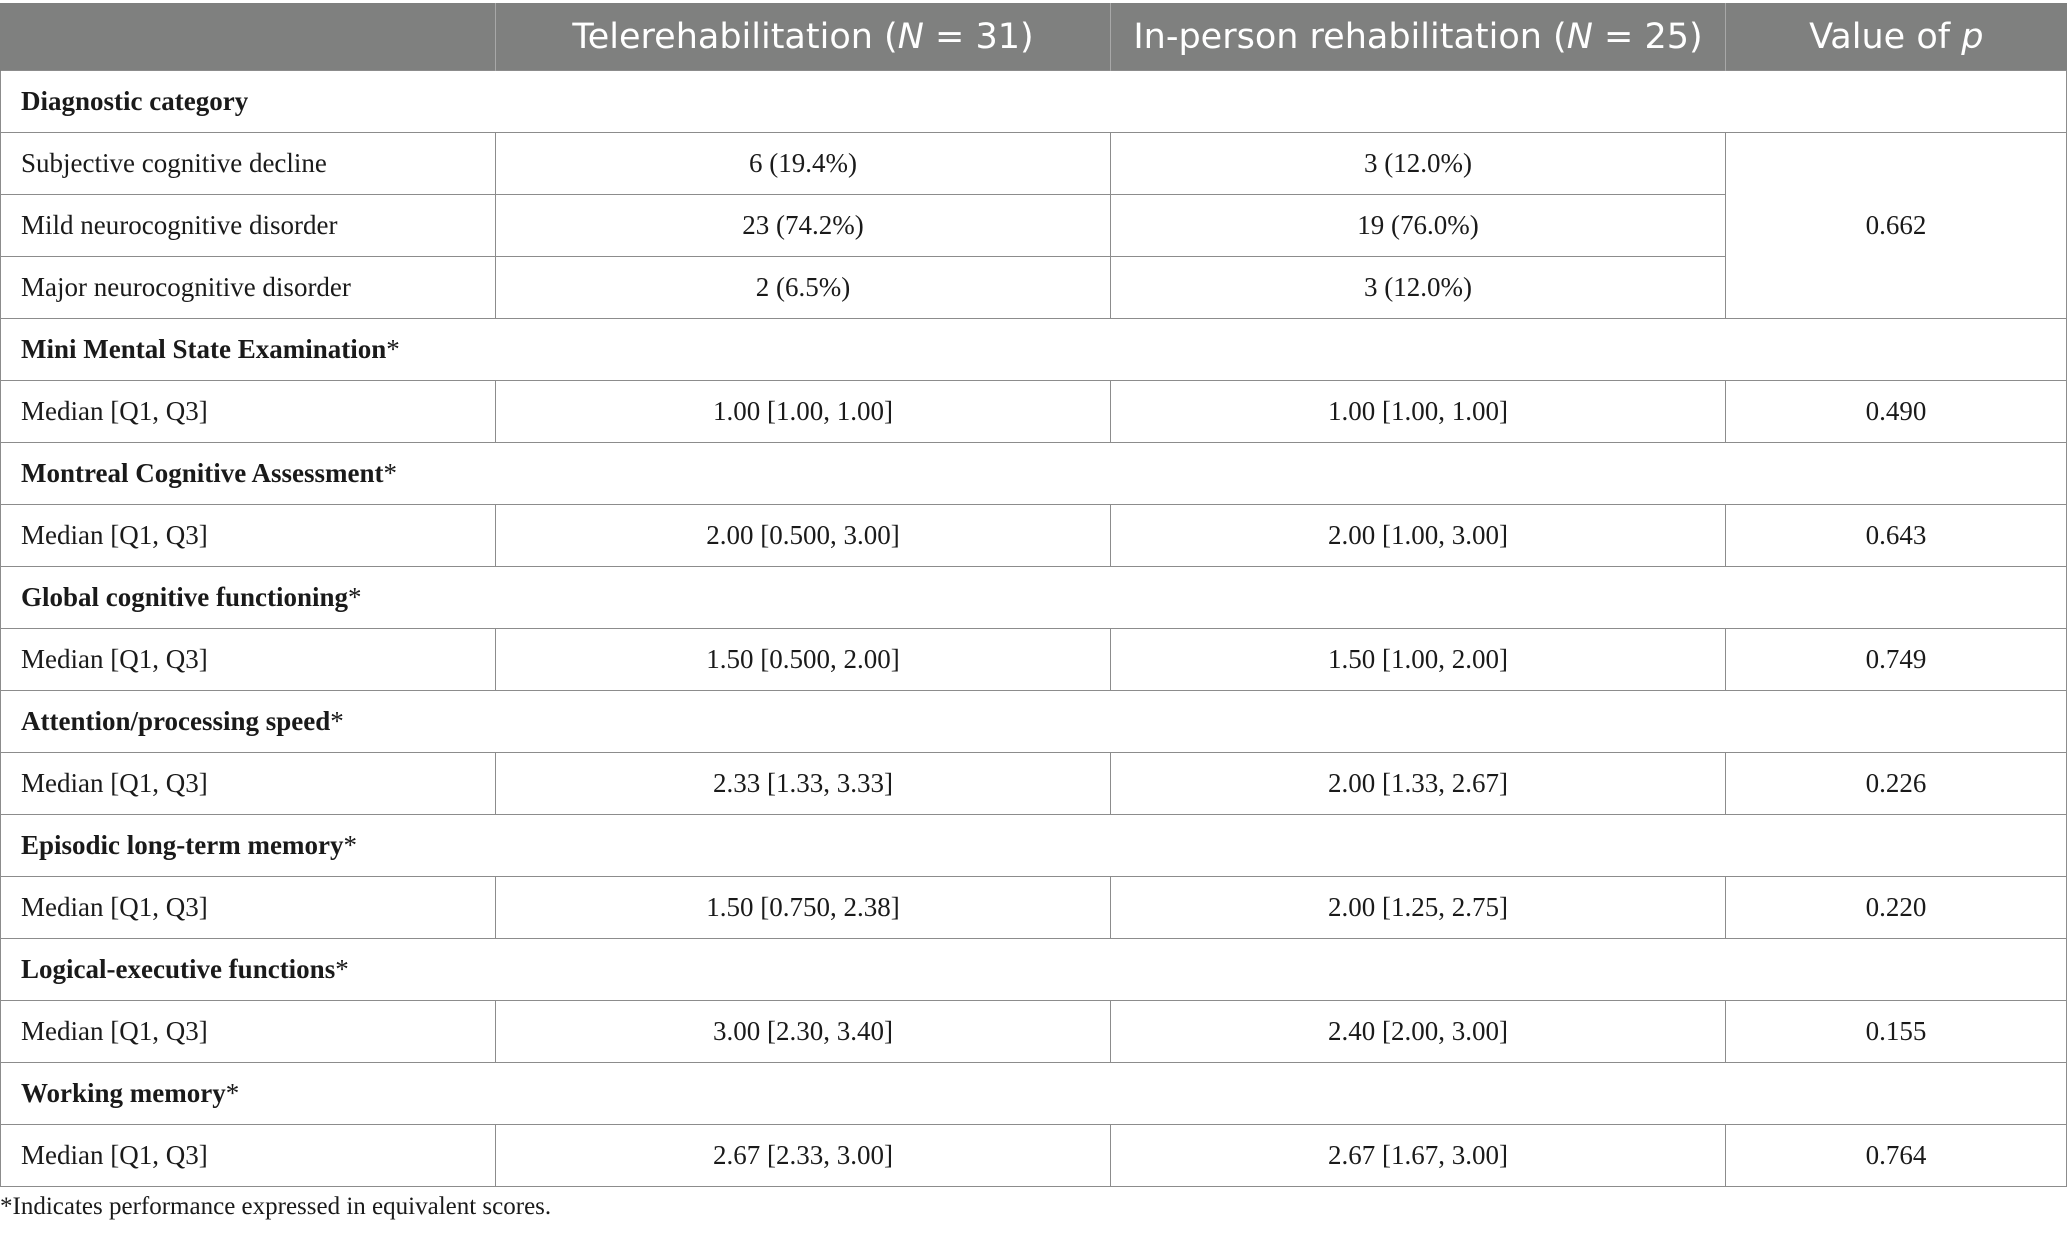 The width and height of the screenshot is (2067, 1237). Describe the element at coordinates (204, 349) in the screenshot. I see `section-title-text: Mini Mental State Examination` at that location.